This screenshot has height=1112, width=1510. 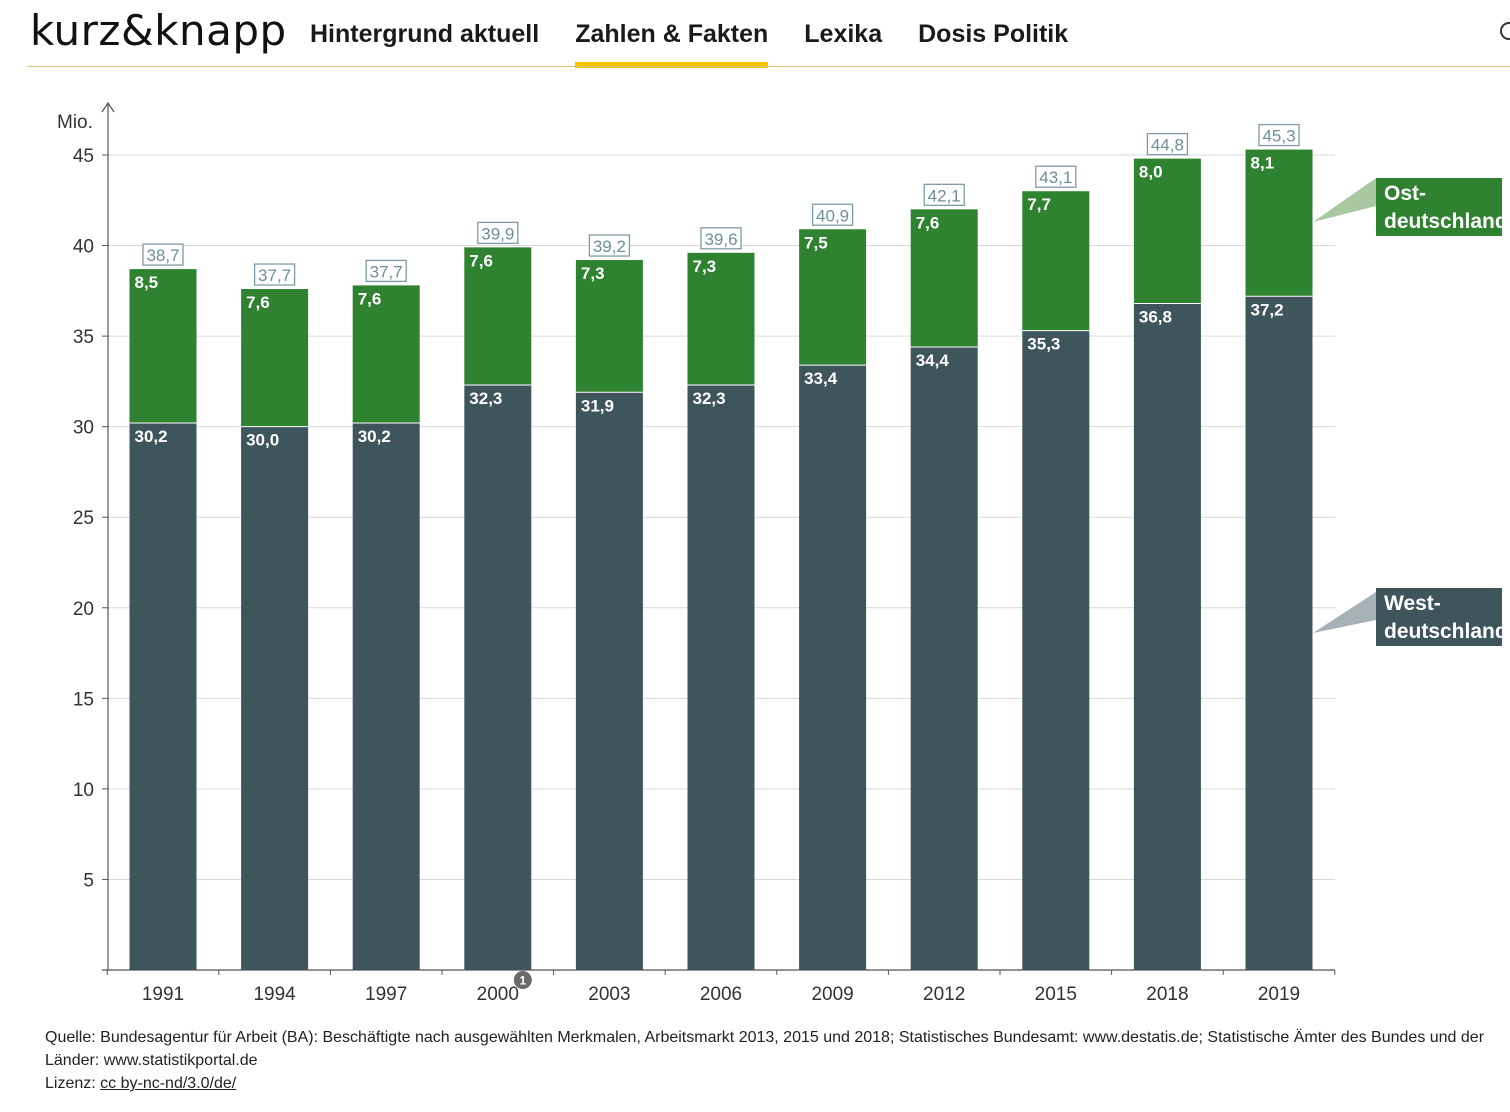 I want to click on data-label-ost: 7,7, so click(x=1039, y=204).